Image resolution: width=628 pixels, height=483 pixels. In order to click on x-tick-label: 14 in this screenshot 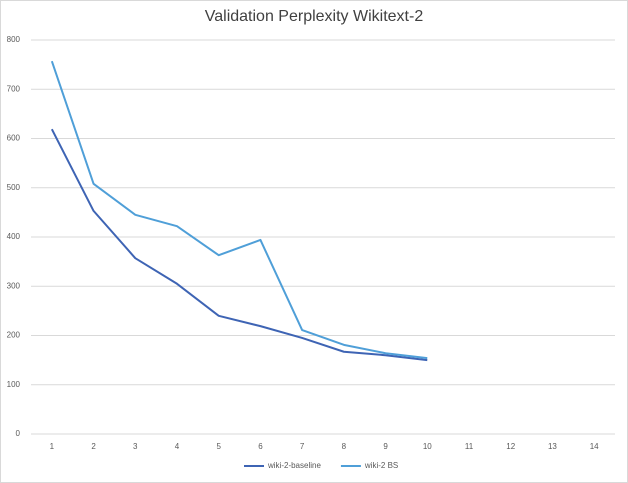, I will do `click(594, 446)`.